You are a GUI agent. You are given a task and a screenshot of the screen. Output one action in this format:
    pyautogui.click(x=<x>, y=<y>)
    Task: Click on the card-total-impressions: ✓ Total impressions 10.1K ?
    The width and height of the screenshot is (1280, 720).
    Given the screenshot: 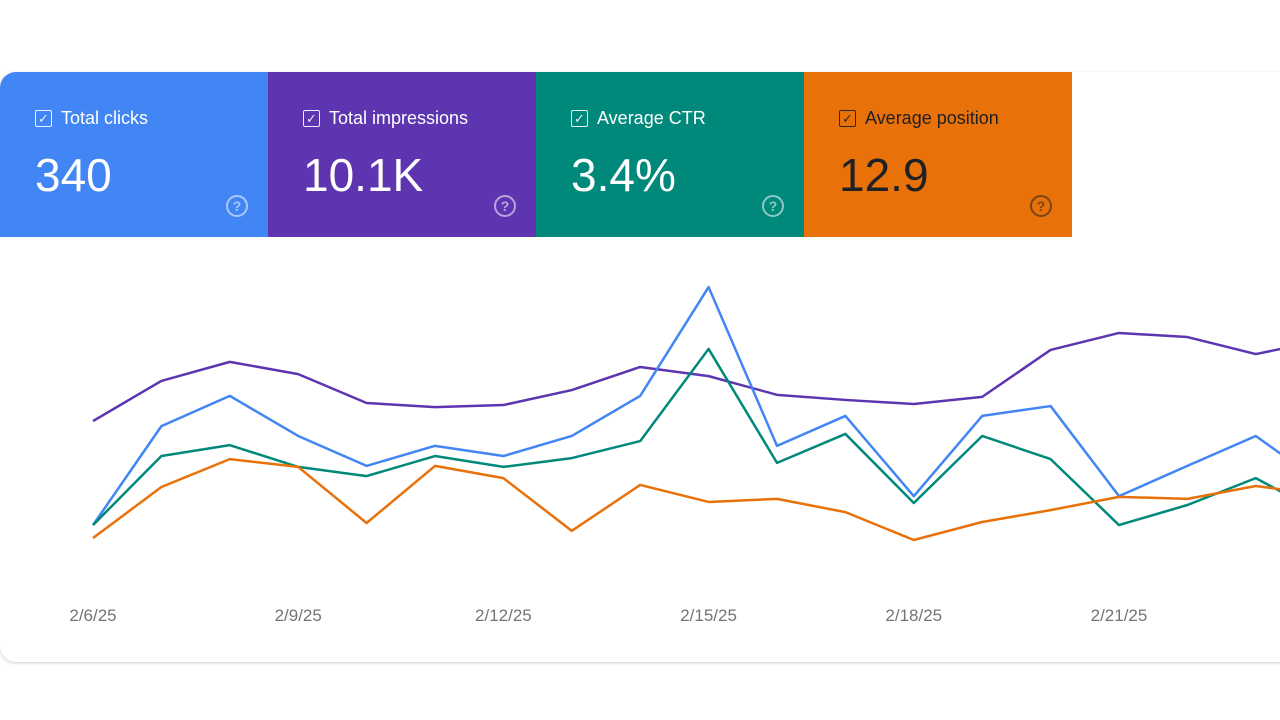 What is the action you would take?
    pyautogui.click(x=402, y=154)
    